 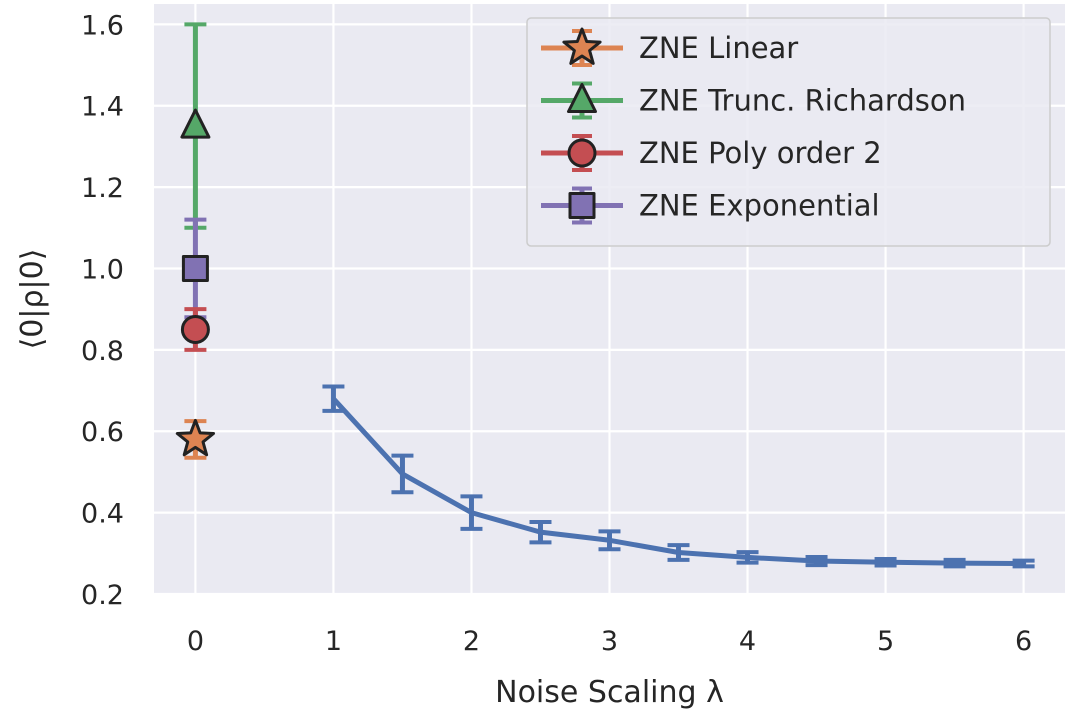 I want to click on y-tick-label: 1.6, so click(x=102, y=25).